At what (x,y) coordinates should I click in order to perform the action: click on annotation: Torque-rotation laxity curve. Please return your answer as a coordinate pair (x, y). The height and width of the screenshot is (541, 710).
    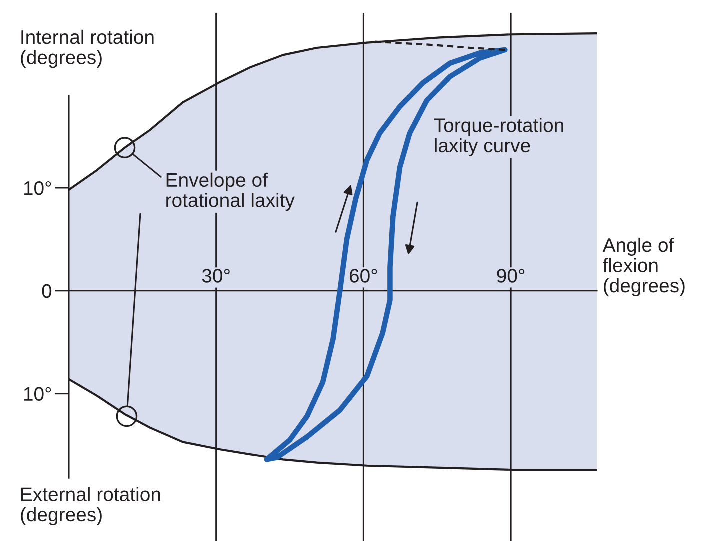
    Looking at the image, I should click on (499, 137).